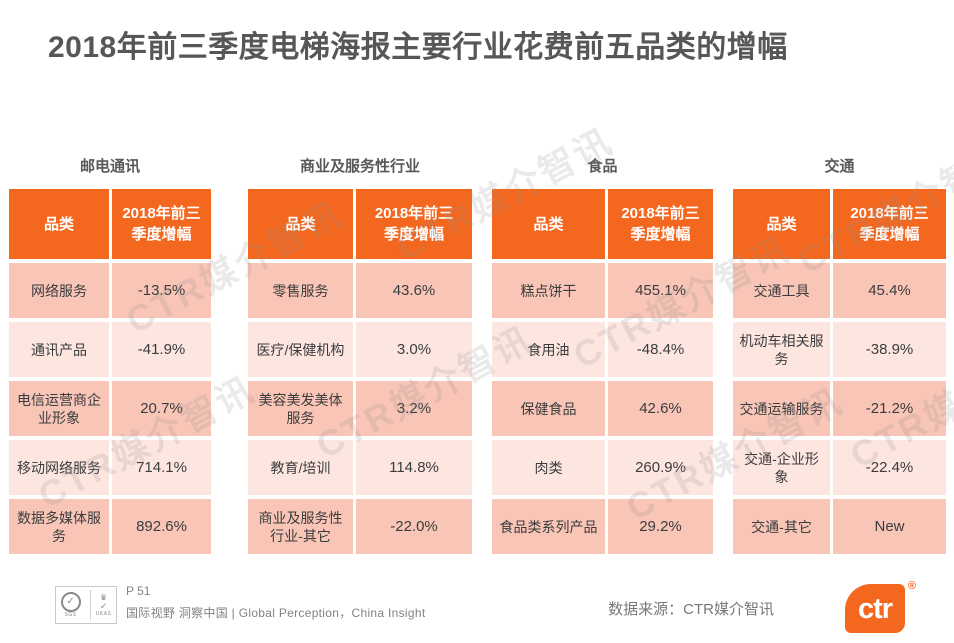  Describe the element at coordinates (110, 527) in the screenshot. I see `table-row: 数据多媒体服务 892.6%` at that location.